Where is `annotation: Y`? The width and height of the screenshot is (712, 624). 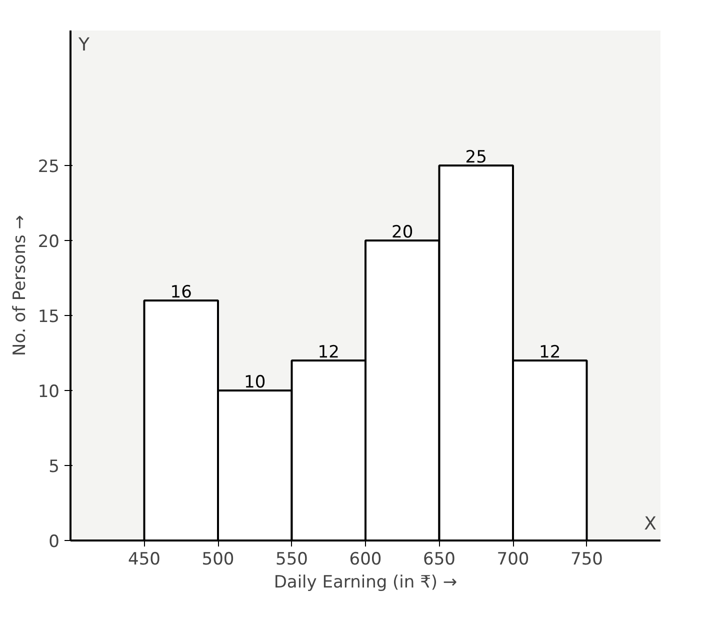 annotation: Y is located at coordinates (84, 45).